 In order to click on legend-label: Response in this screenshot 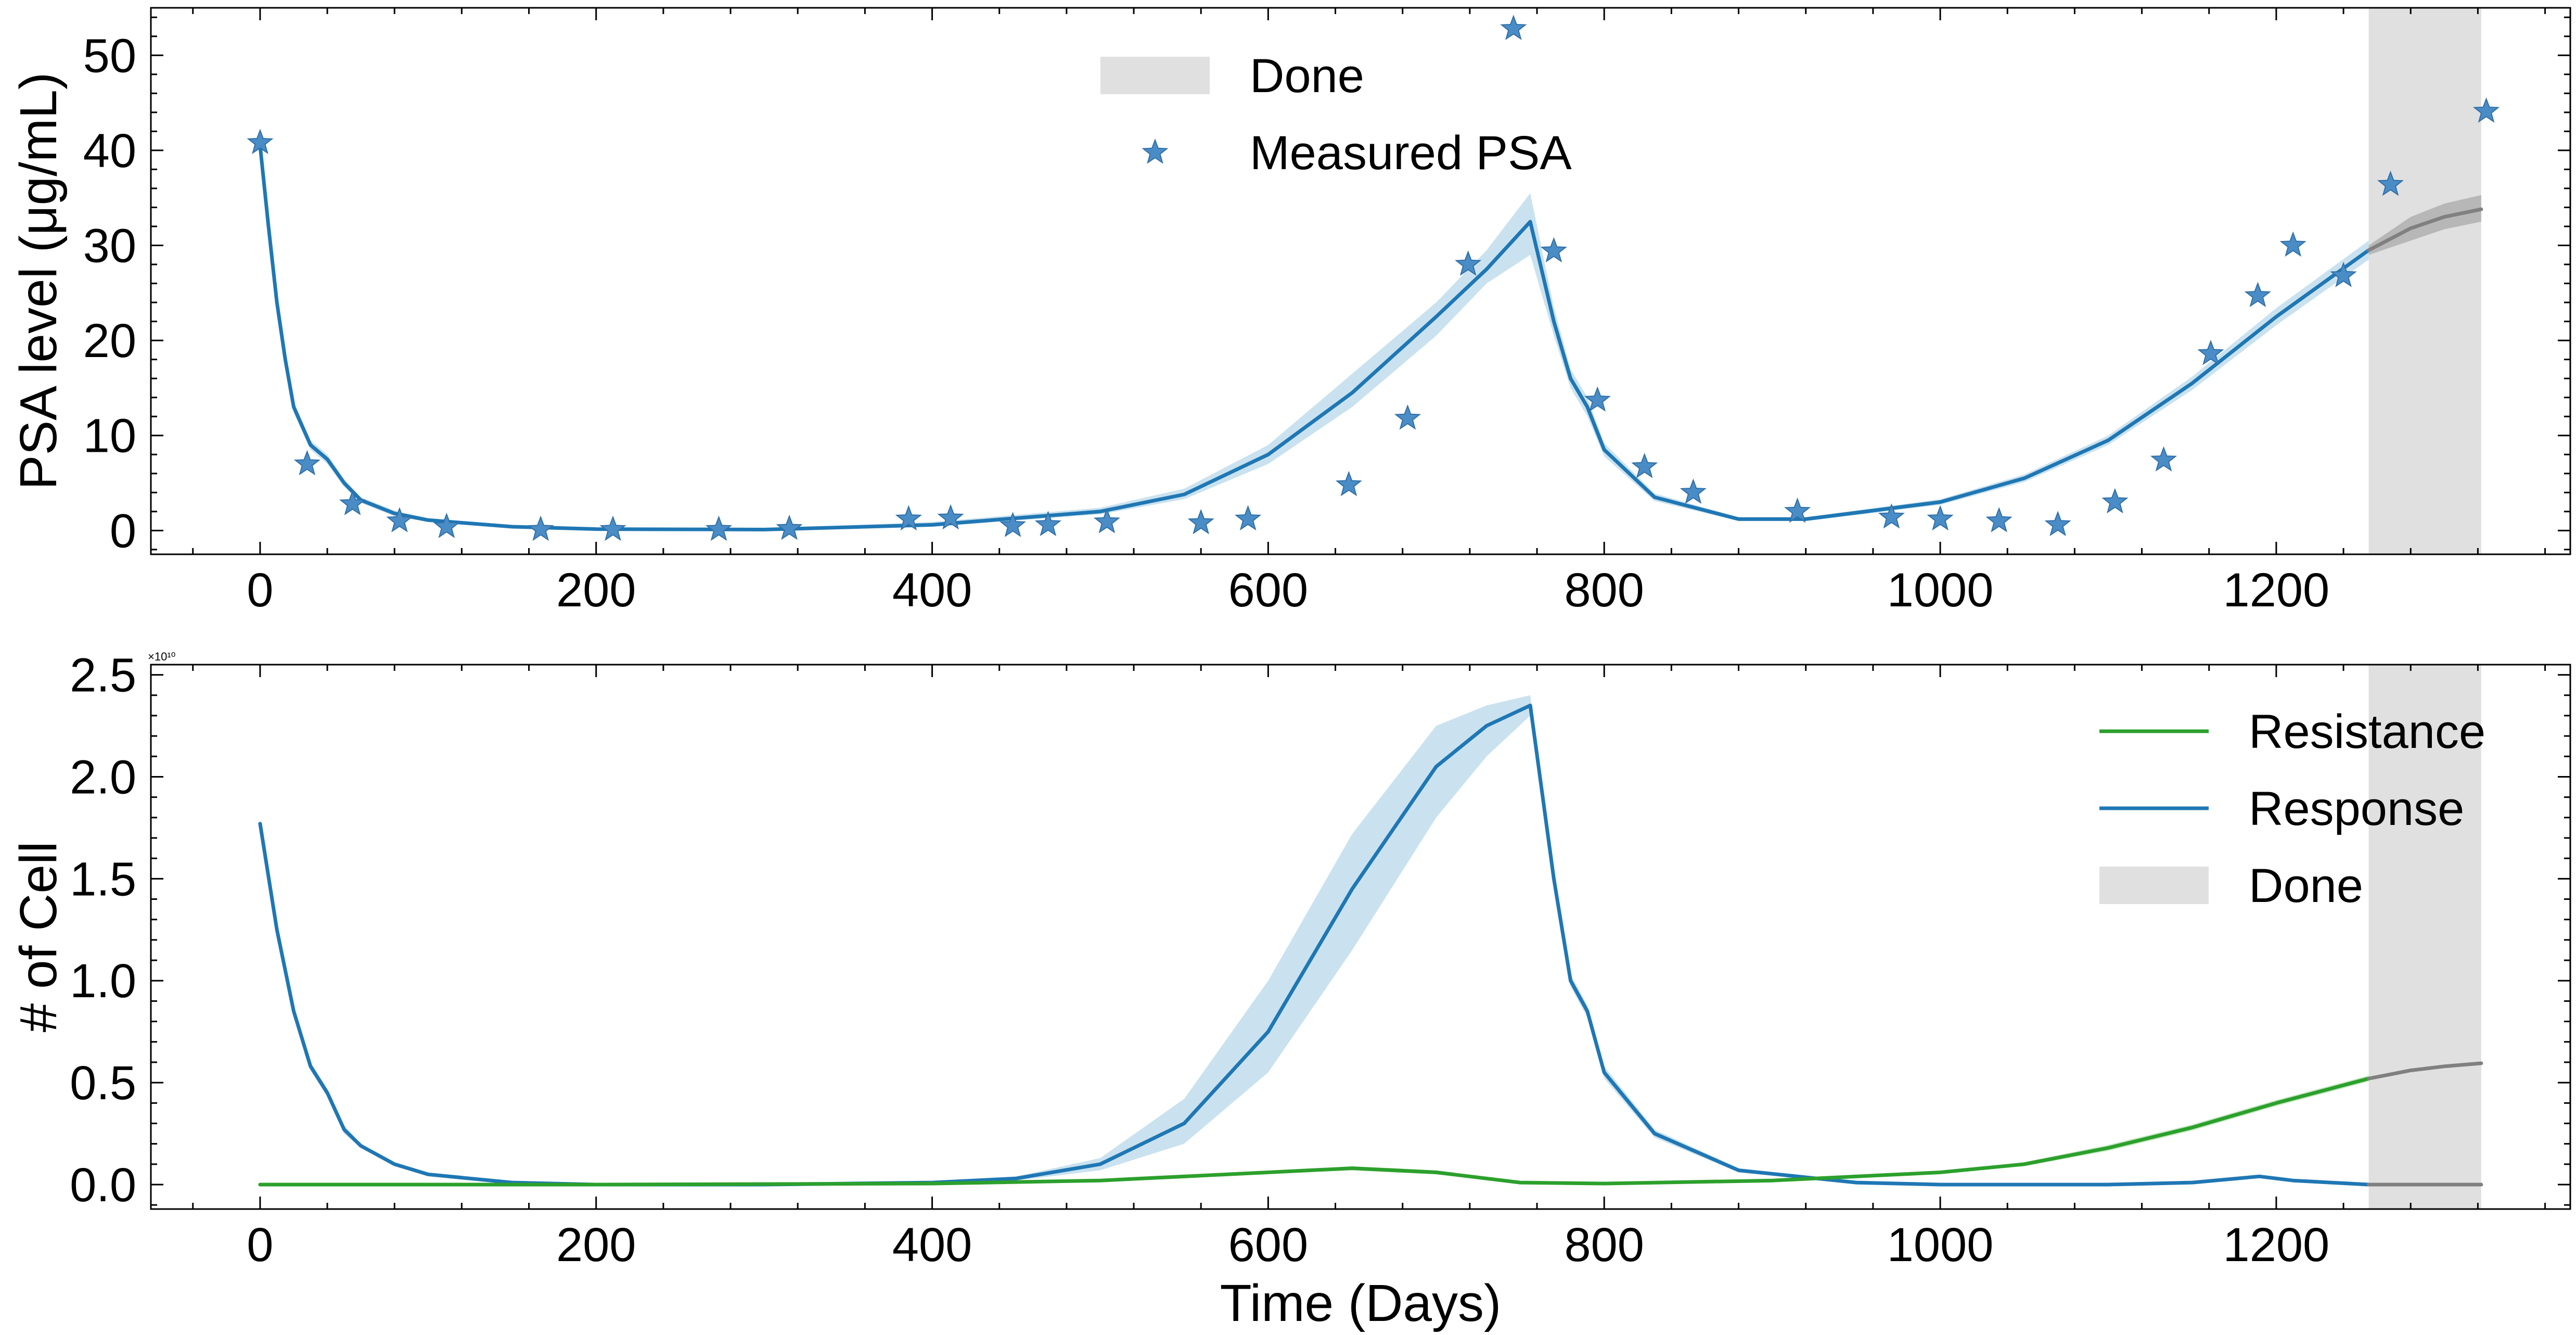, I will do `click(2356, 808)`.